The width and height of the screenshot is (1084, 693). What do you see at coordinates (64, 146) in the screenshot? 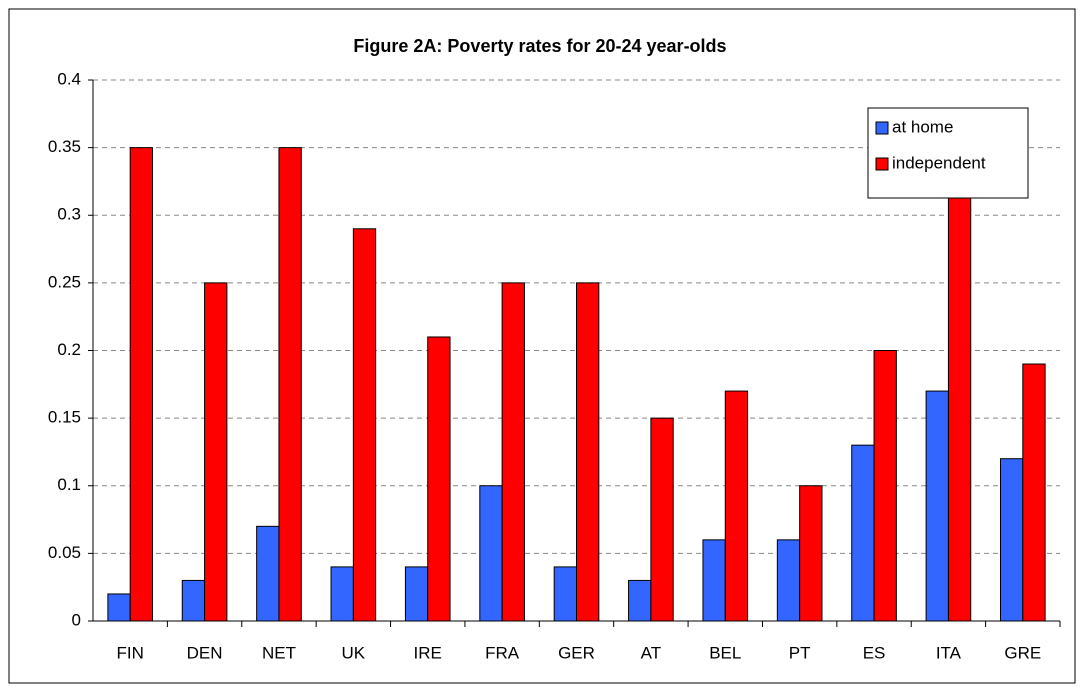
I see `y-tick-label: 0.35` at bounding box center [64, 146].